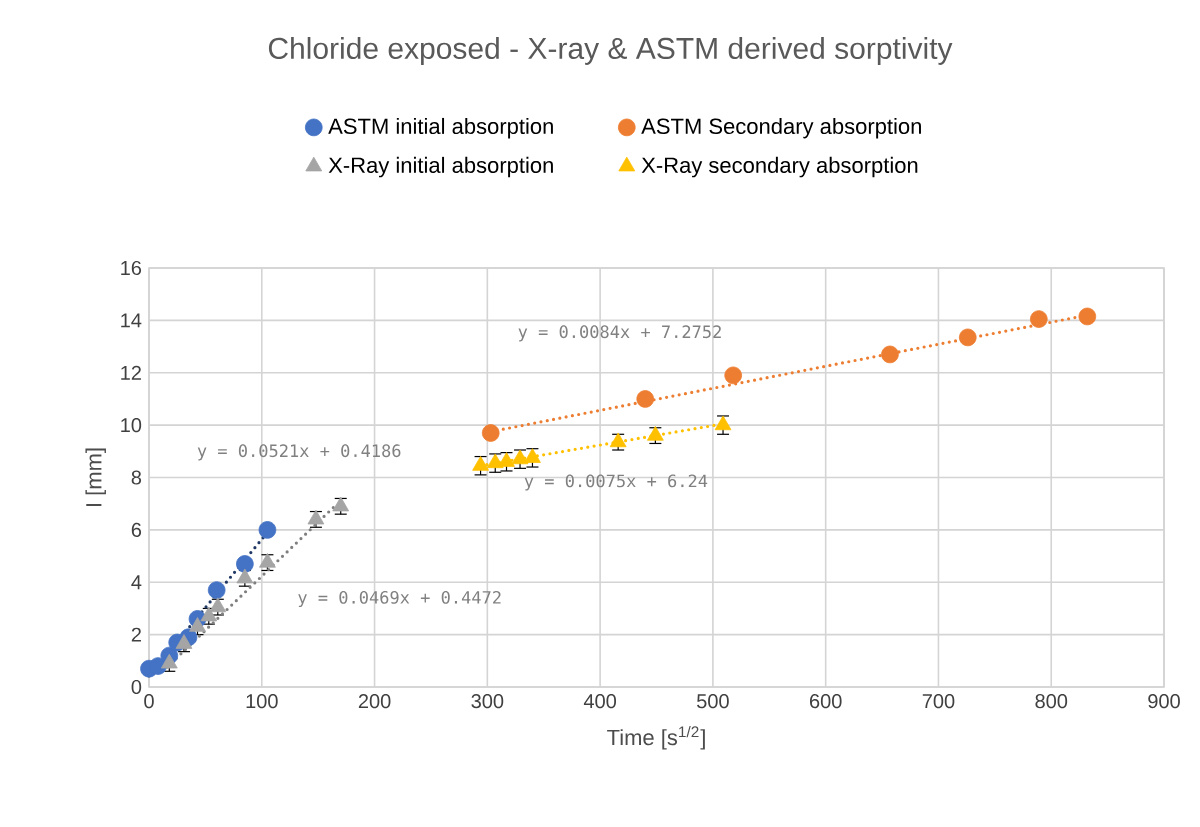 The height and width of the screenshot is (827, 1200). What do you see at coordinates (1051, 701) in the screenshot?
I see `x-tick-label: 800` at bounding box center [1051, 701].